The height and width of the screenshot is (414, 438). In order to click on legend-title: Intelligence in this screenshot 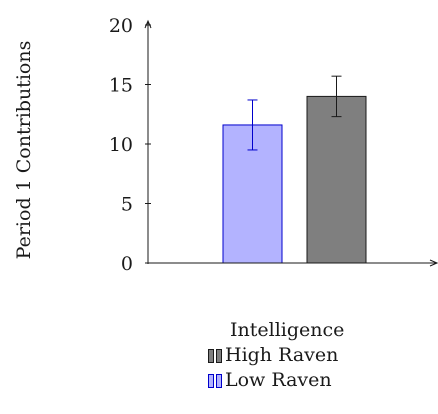, I will do `click(287, 330)`.